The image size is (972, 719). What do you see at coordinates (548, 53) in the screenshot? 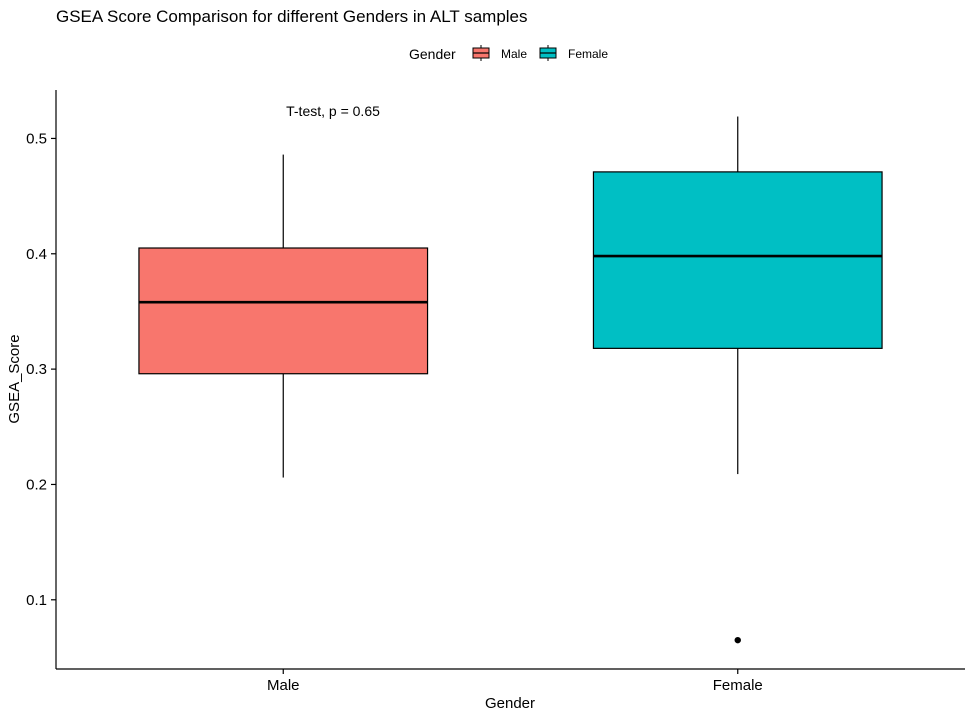
I see `legend-key-female` at bounding box center [548, 53].